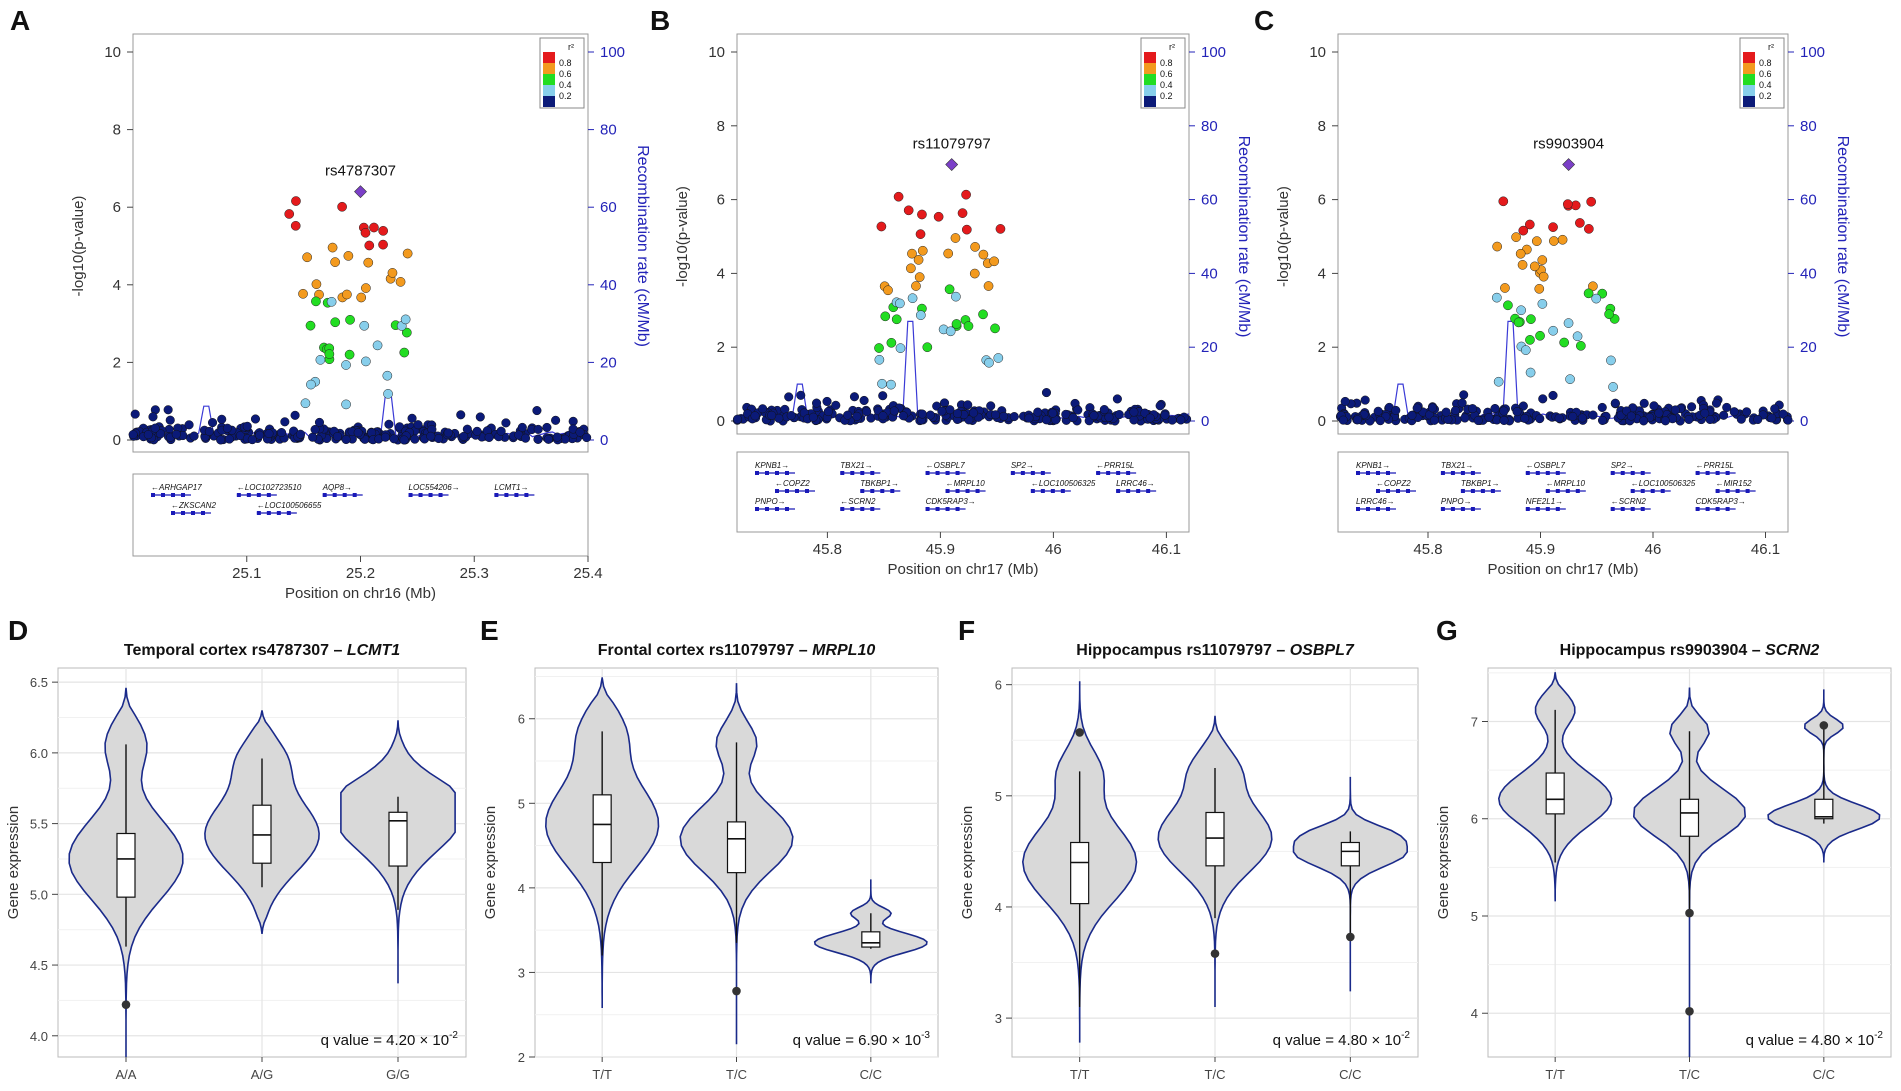 Image resolution: width=1901 pixels, height=1091 pixels. What do you see at coordinates (1771, 47) in the screenshot?
I see `legend-title: r²` at bounding box center [1771, 47].